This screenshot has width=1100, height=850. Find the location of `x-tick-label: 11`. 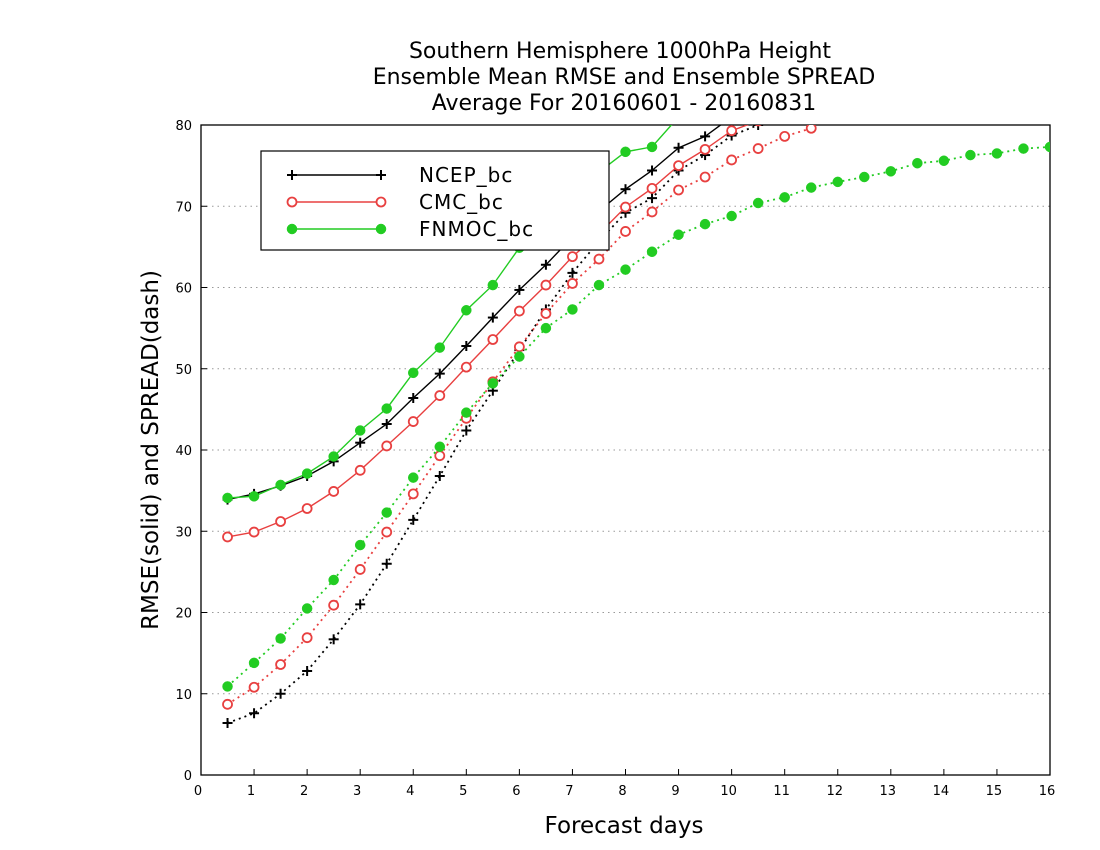

x-tick-label: 11 is located at coordinates (781, 791).